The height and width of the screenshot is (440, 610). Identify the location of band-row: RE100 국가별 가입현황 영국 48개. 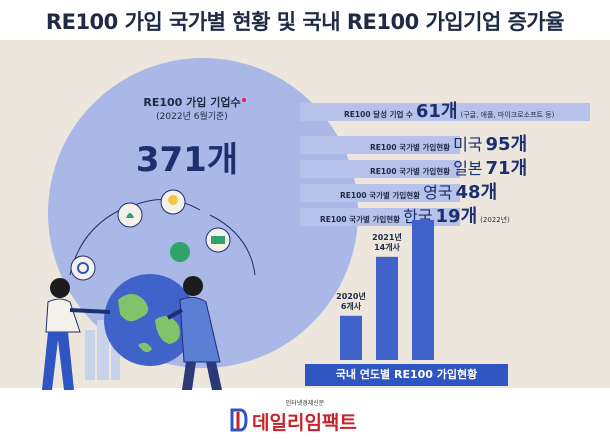
(418, 191).